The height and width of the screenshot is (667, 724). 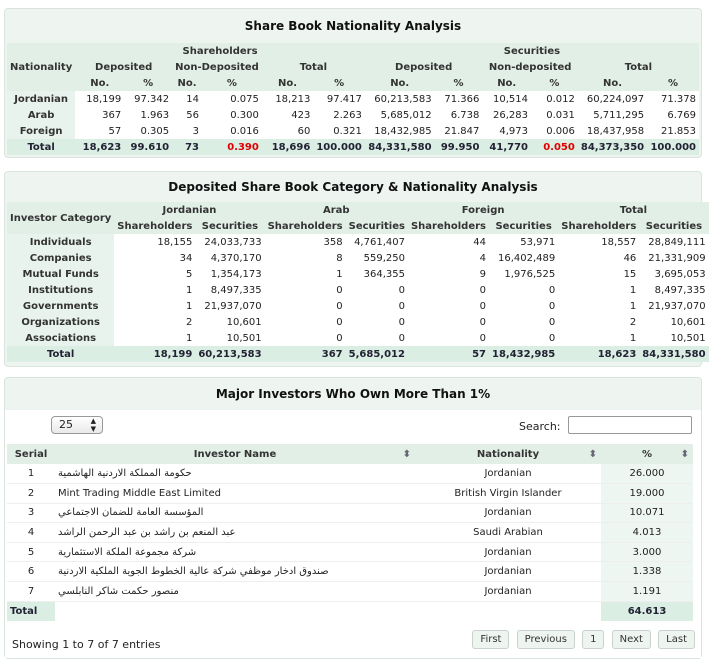 What do you see at coordinates (647, 591) in the screenshot?
I see `percent-cell: 1.191` at bounding box center [647, 591].